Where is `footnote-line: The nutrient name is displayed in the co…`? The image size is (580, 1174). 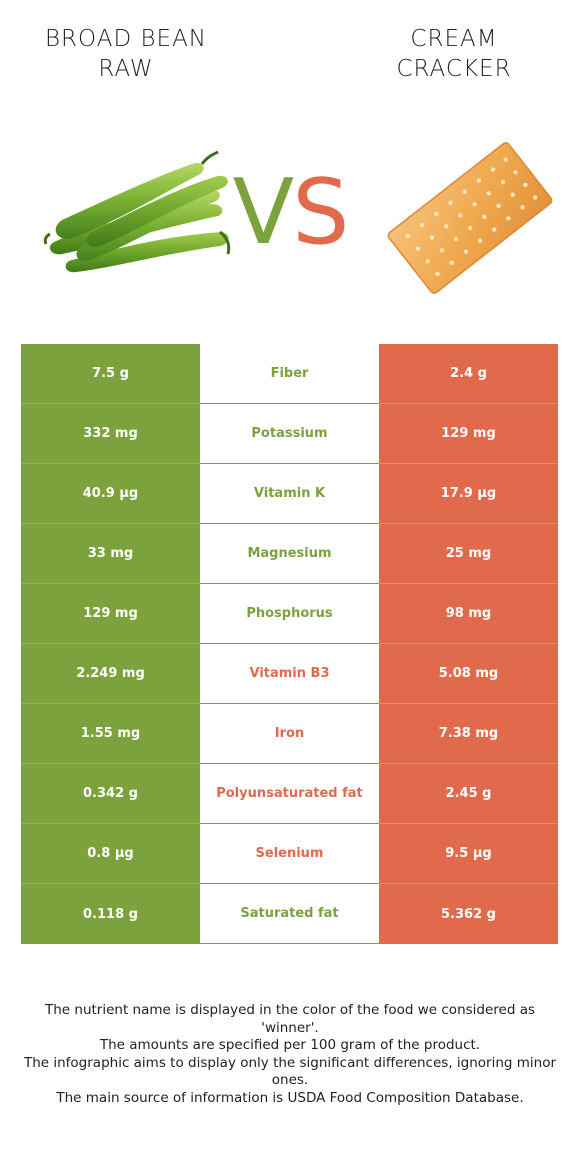
footnote-line: The nutrient name is displayed in the co… is located at coordinates (290, 1019).